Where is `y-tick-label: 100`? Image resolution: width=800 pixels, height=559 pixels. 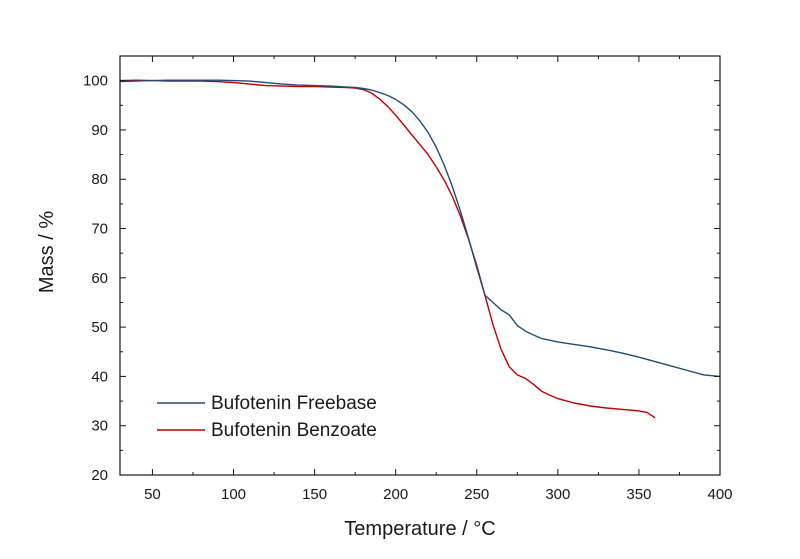 y-tick-label: 100 is located at coordinates (95, 81).